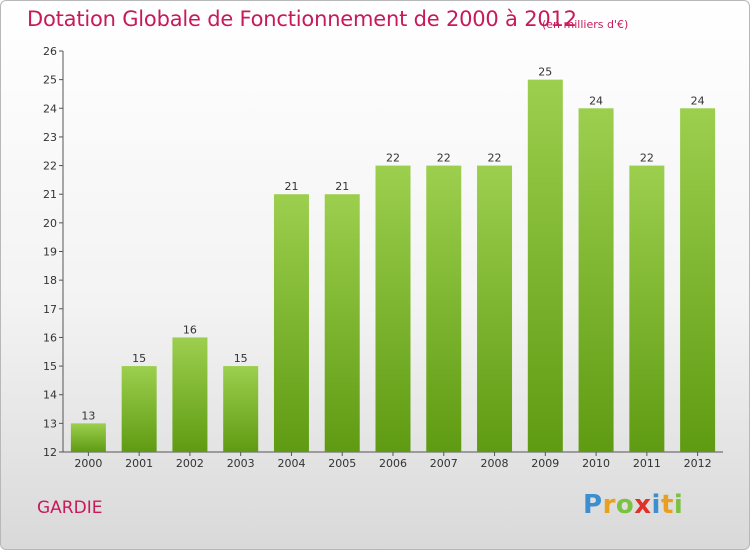  Describe the element at coordinates (593, 505) in the screenshot. I see `logo-letter: P` at that location.